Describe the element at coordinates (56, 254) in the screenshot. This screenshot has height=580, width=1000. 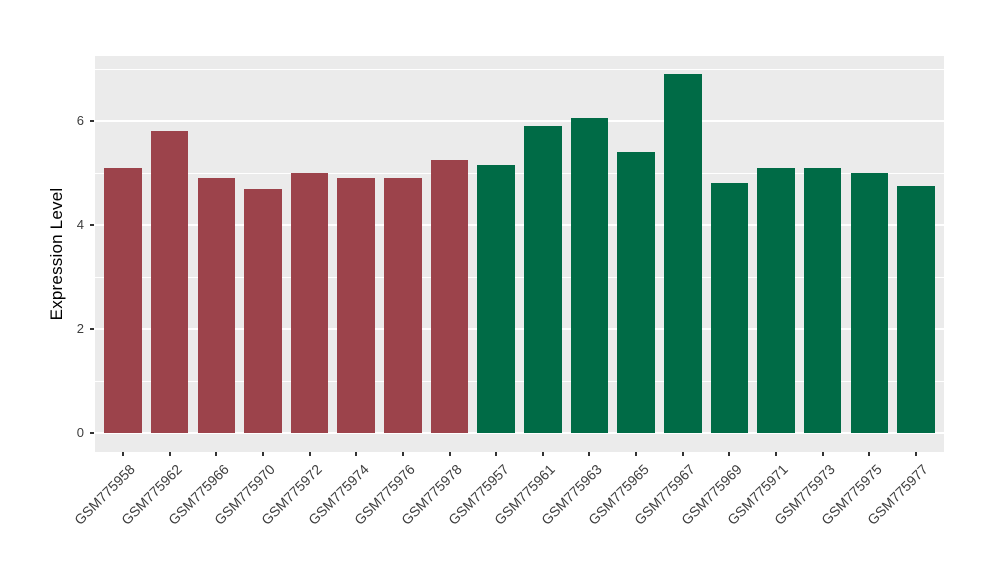
I see `y-axis-title: Expression Level` at that location.